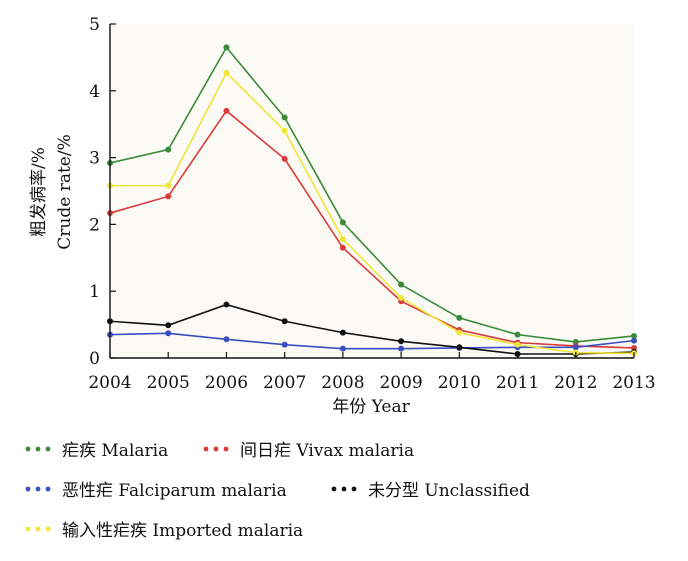  What do you see at coordinates (94, 25) in the screenshot?
I see `y-tick-label: 5` at bounding box center [94, 25].